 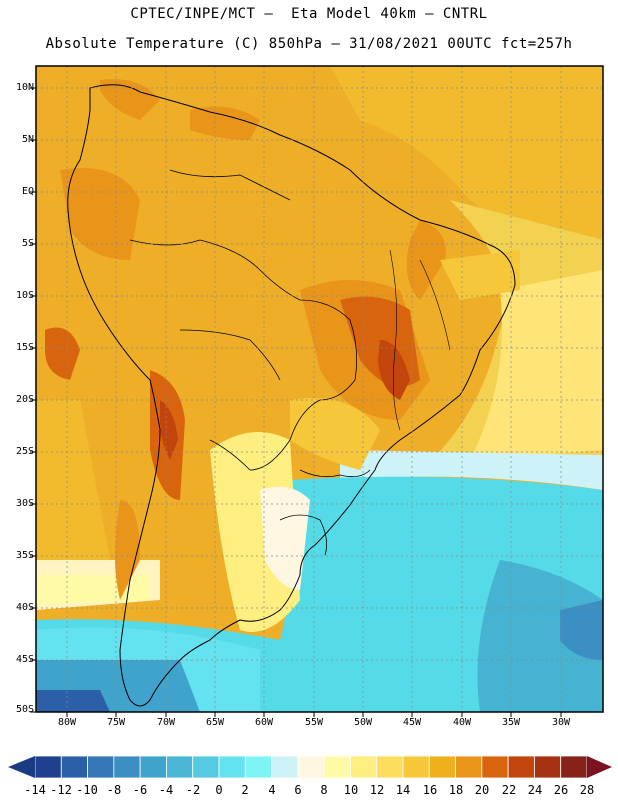 What do you see at coordinates (24, 607) in the screenshot?
I see `lat-label: 40S` at bounding box center [24, 607].